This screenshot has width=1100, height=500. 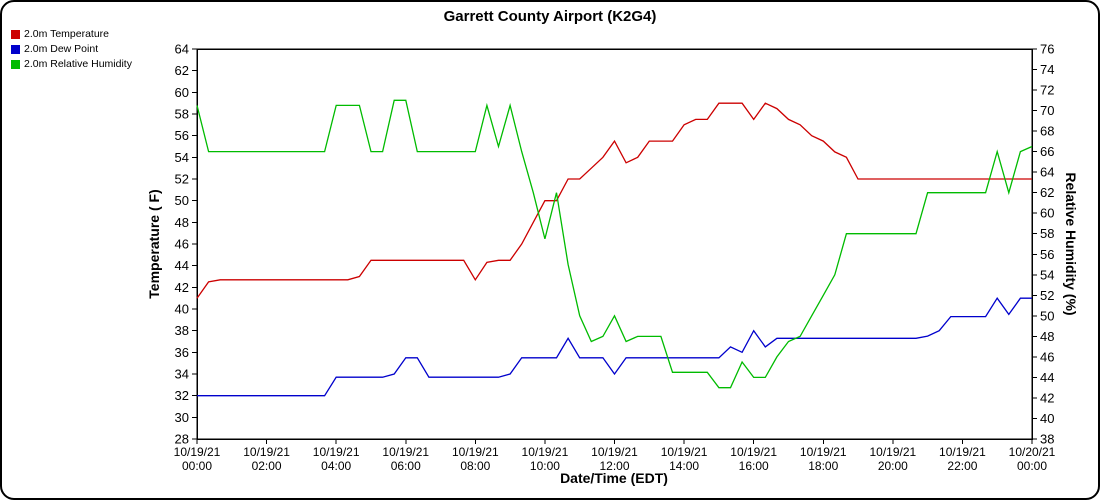 I want to click on x-tick-time: 02:00, so click(x=267, y=466).